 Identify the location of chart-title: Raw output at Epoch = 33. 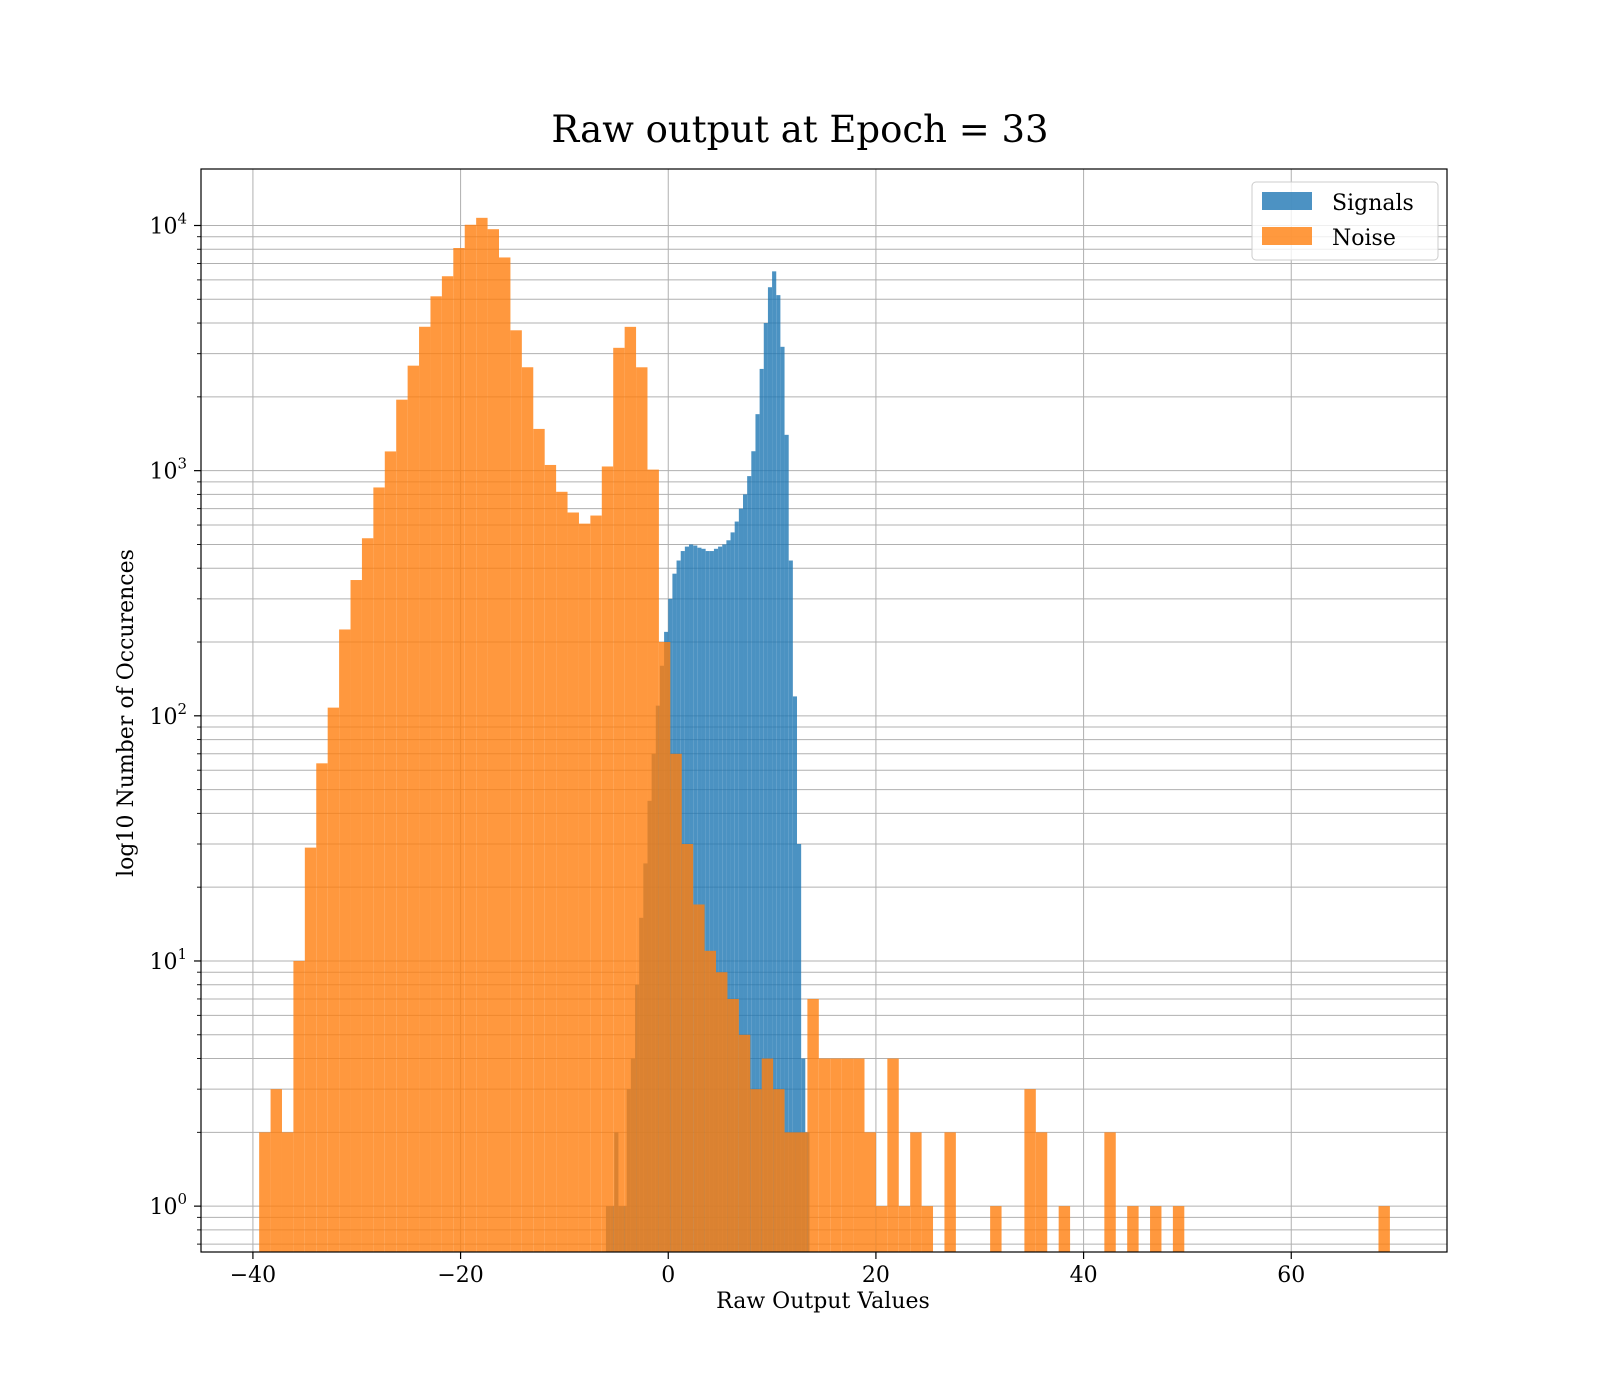
(799, 129).